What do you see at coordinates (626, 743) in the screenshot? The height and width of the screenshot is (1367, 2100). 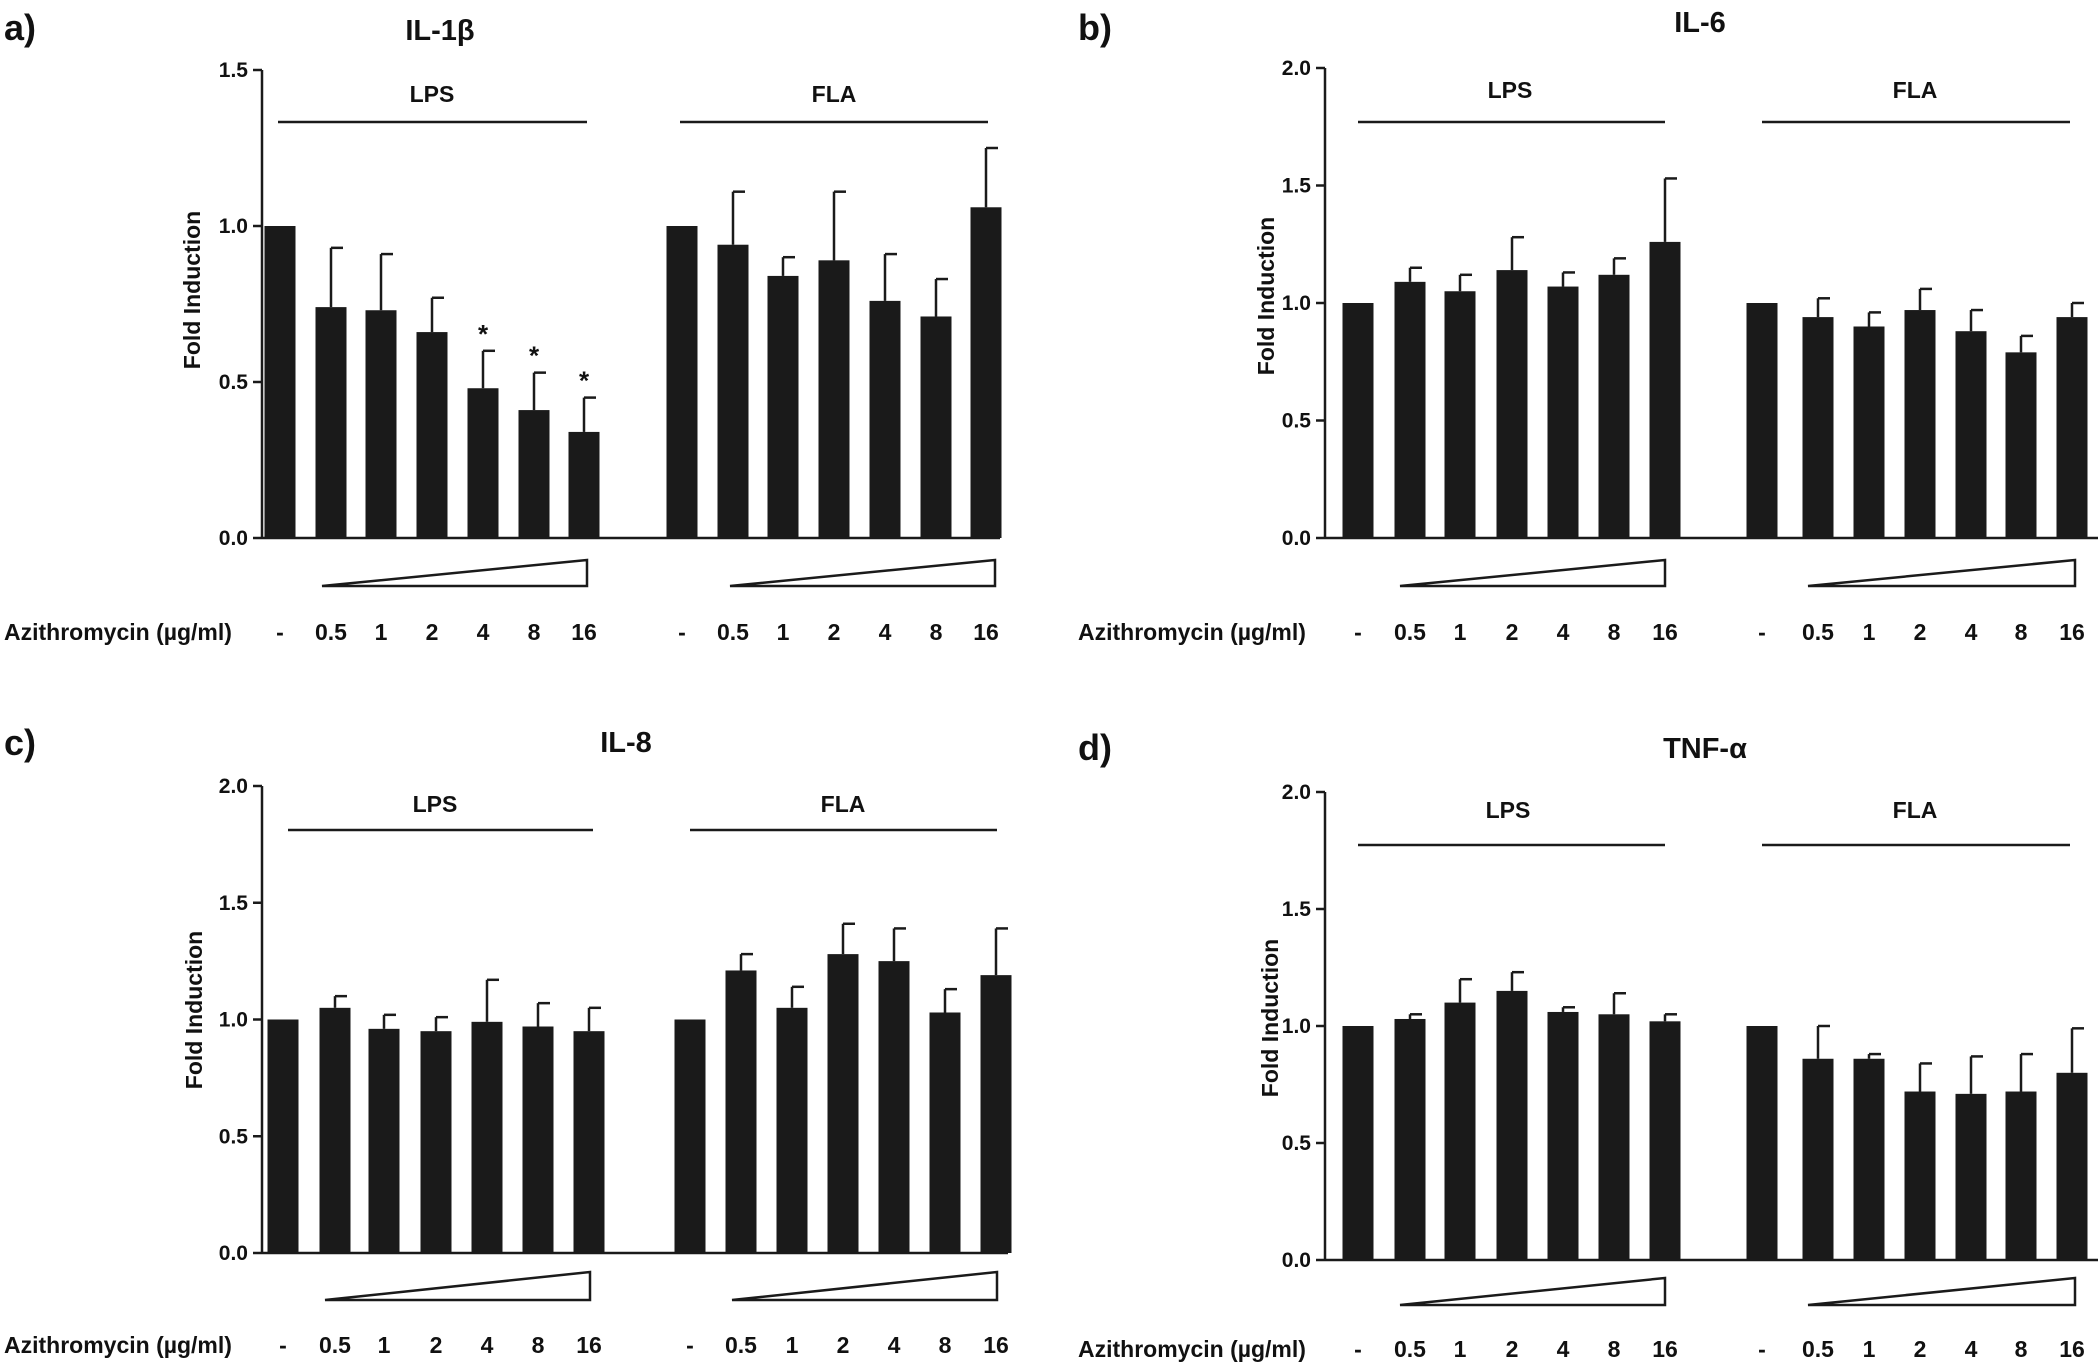 I see `panel-title: IL-8` at bounding box center [626, 743].